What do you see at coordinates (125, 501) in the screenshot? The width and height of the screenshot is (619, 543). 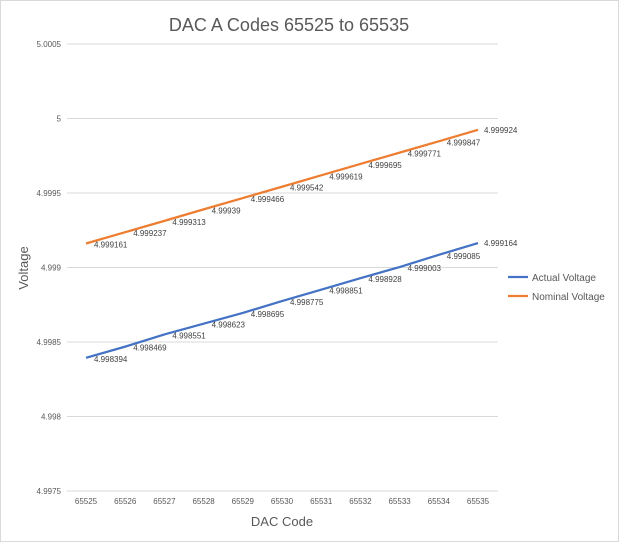 I see `x-tick-label: 65526` at bounding box center [125, 501].